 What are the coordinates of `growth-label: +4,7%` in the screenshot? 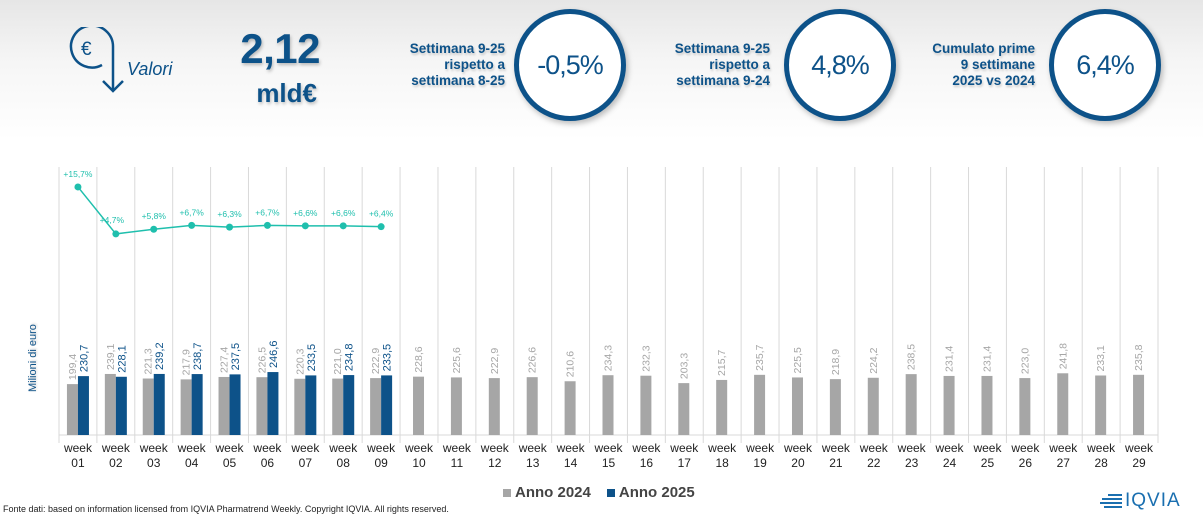 It's located at (112, 220).